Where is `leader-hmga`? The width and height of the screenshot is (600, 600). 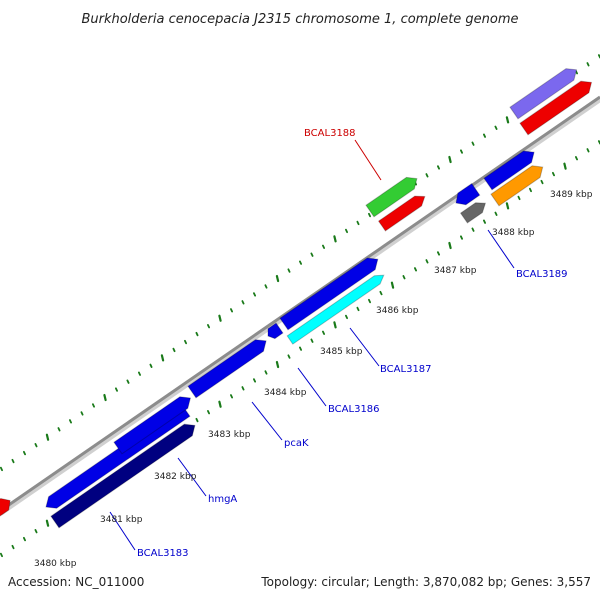 leader-hmga is located at coordinates (192, 477).